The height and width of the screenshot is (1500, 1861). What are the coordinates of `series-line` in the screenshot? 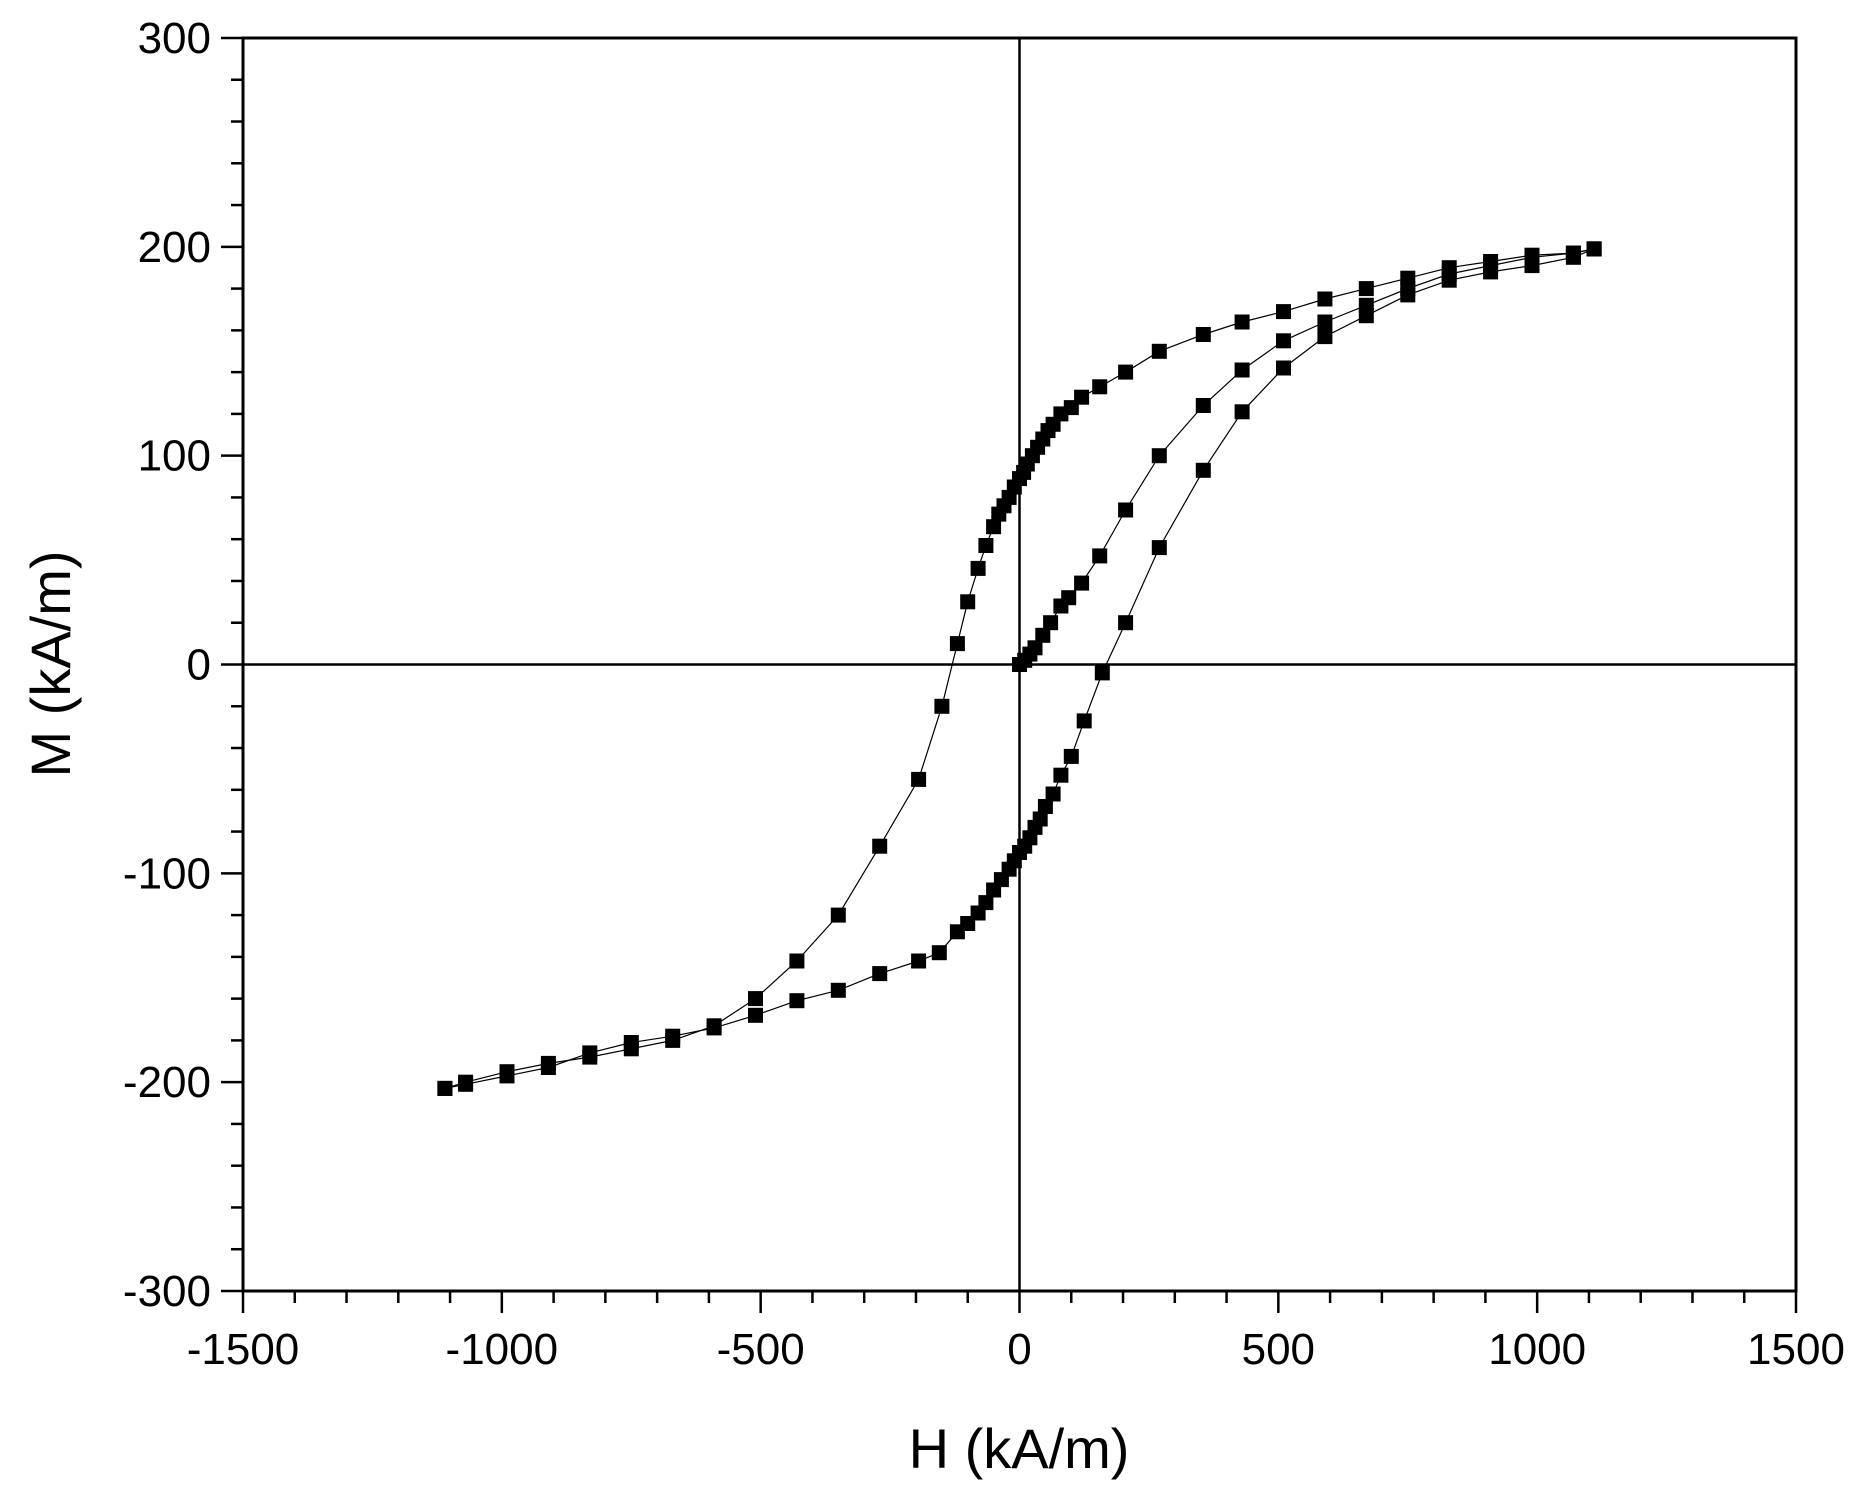 It's located at (1307, 456).